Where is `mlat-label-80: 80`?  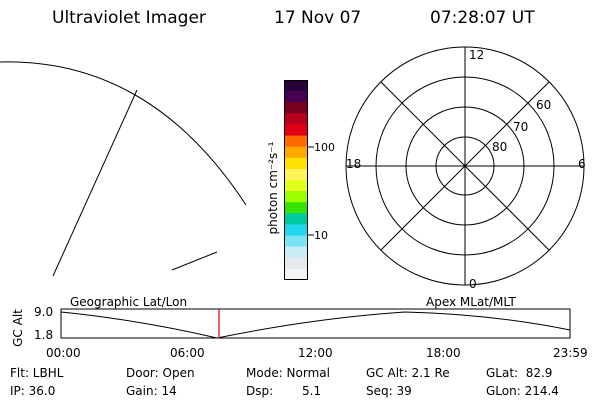
mlat-label-80: 80 is located at coordinates (500, 147).